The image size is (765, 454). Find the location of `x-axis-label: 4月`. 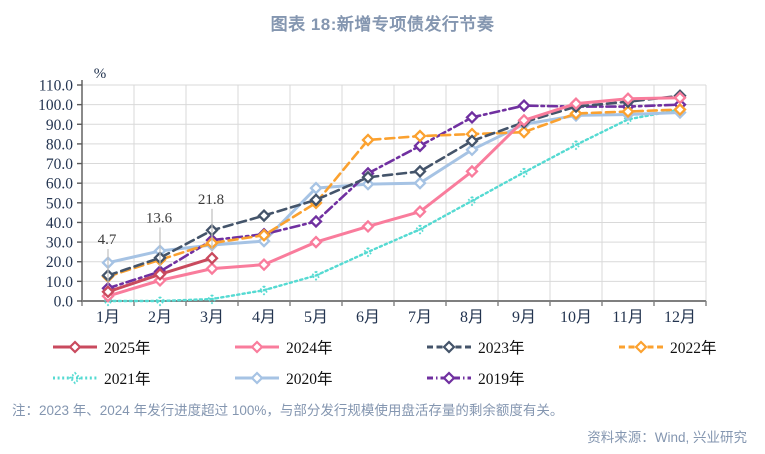

x-axis-label: 4月 is located at coordinates (264, 317).